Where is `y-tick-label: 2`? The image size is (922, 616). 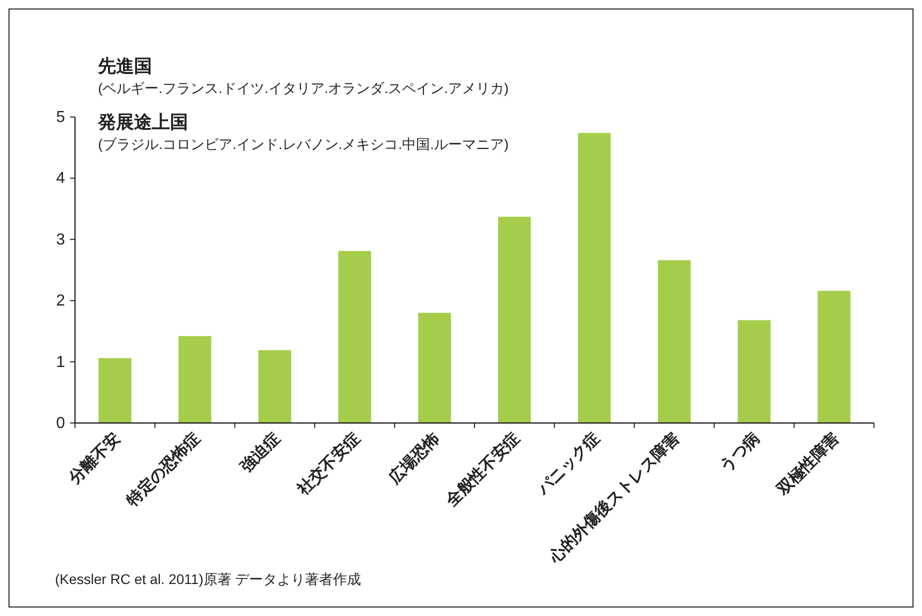
y-tick-label: 2 is located at coordinates (61, 301).